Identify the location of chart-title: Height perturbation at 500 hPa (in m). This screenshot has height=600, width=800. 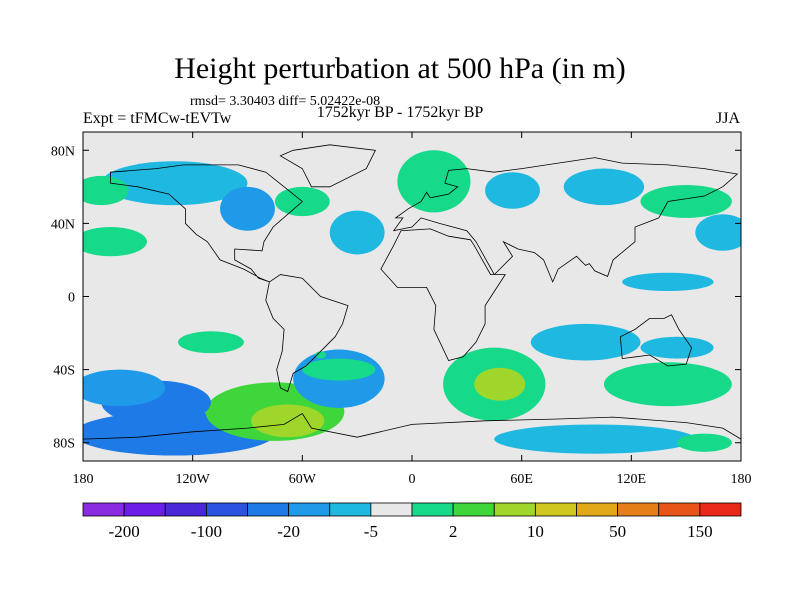
(400, 68).